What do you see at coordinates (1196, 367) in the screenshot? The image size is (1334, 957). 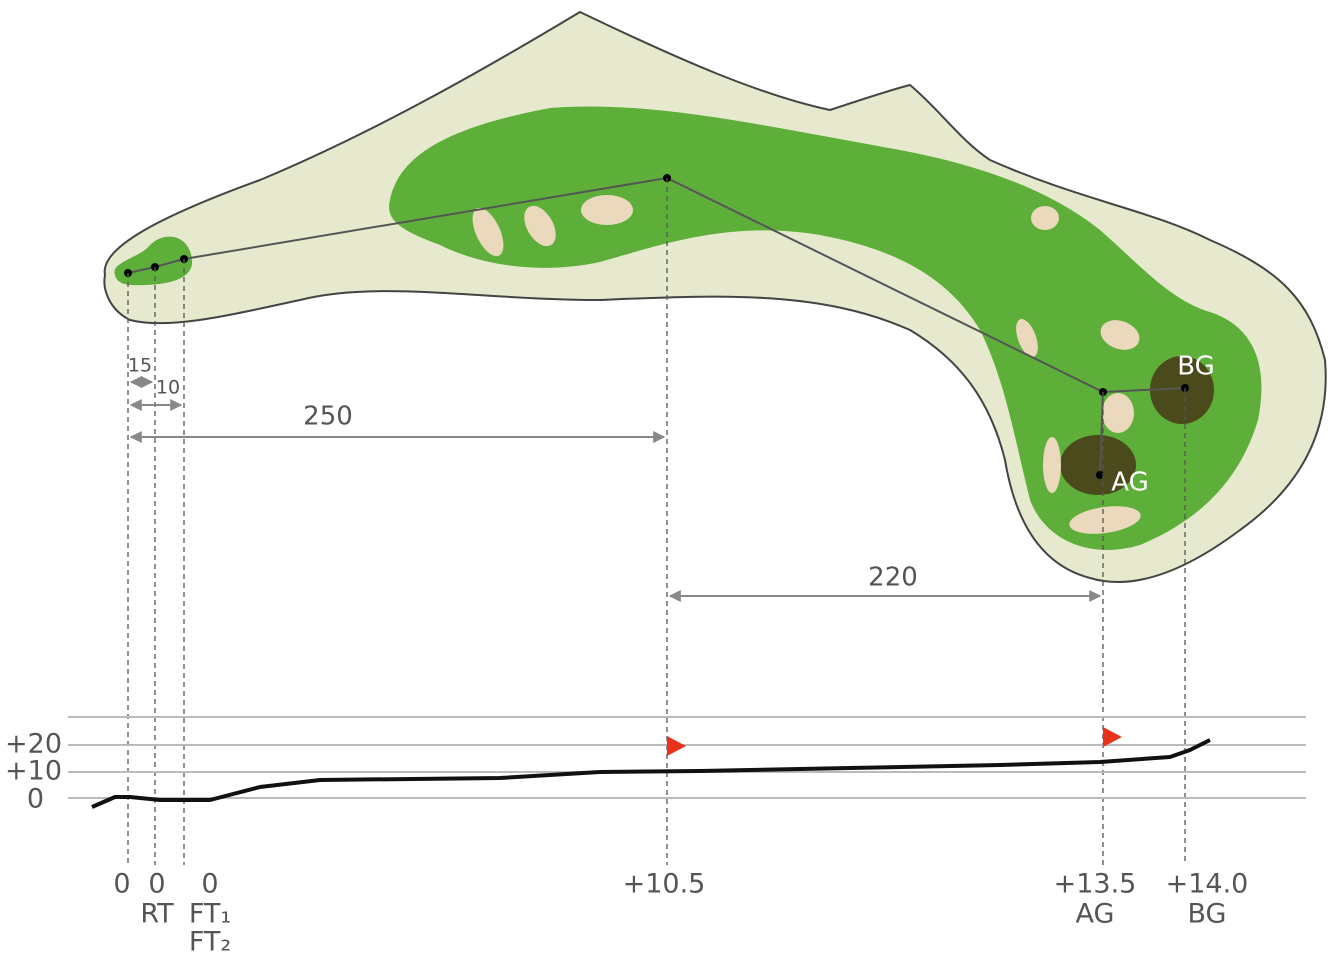 I see `green-label: BG` at bounding box center [1196, 367].